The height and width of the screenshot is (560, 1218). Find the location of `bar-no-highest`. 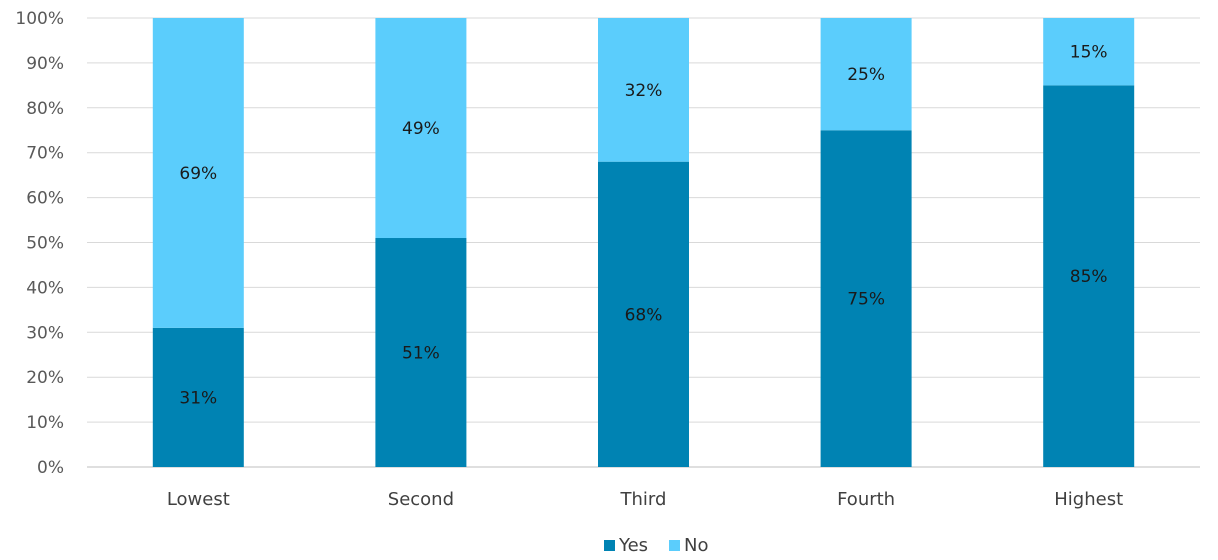

bar-no-highest is located at coordinates (1089, 52).